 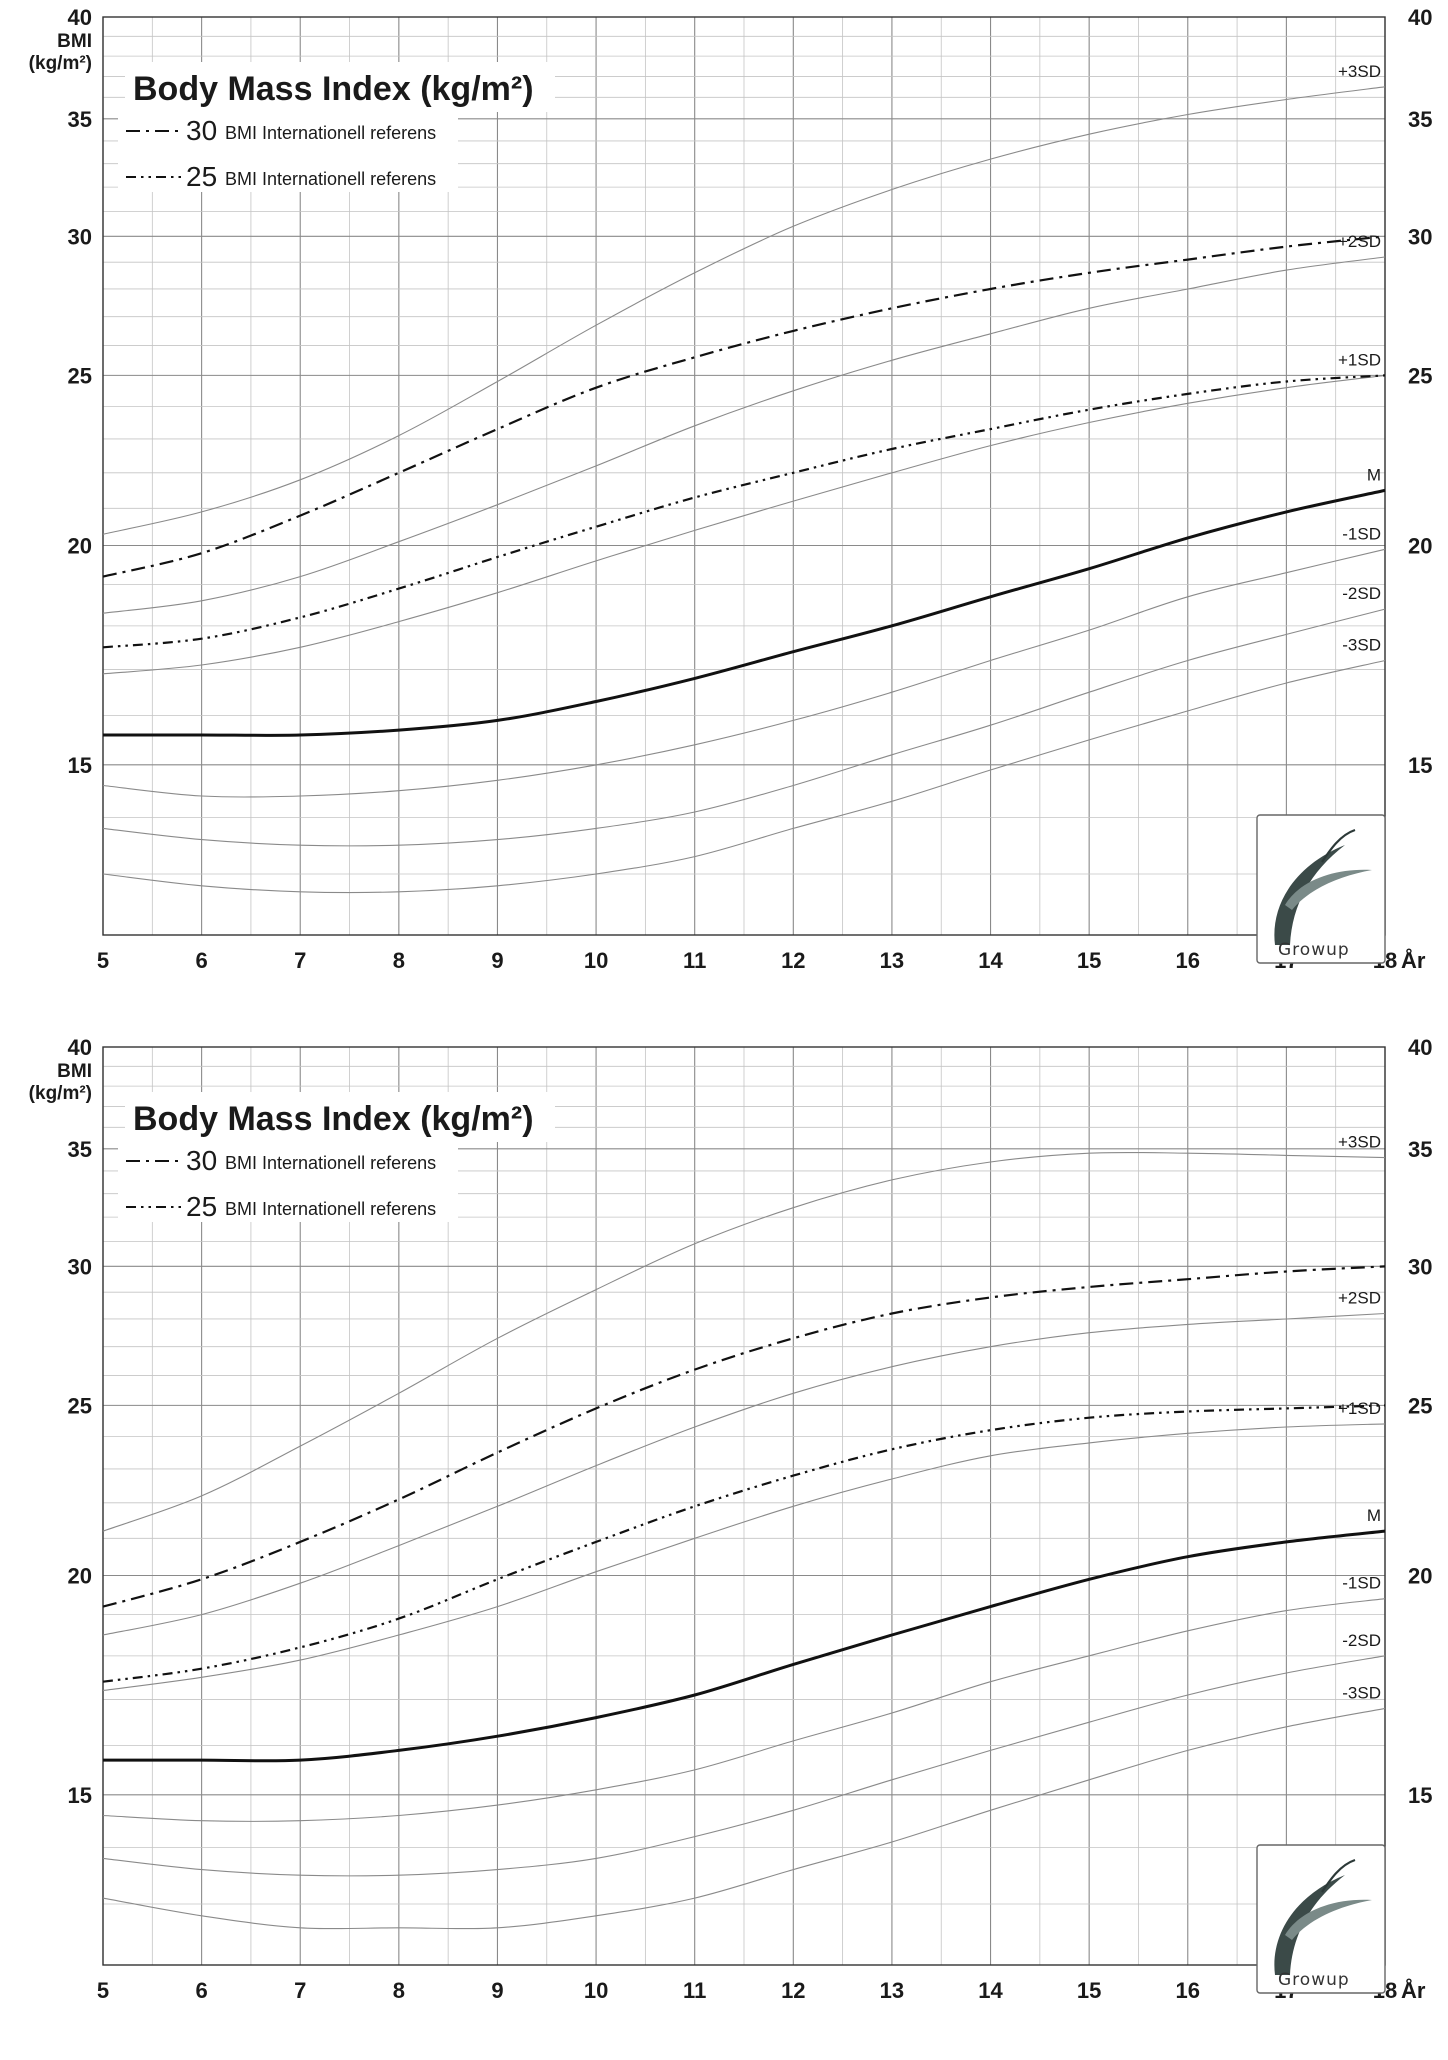 I want to click on series-line-M, so click(x=744, y=1646).